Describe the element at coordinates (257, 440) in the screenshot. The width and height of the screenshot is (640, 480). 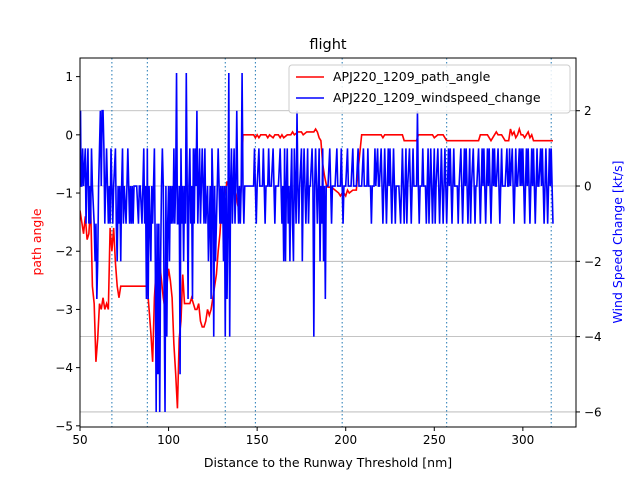
I see `x-tick-label: 150` at that location.